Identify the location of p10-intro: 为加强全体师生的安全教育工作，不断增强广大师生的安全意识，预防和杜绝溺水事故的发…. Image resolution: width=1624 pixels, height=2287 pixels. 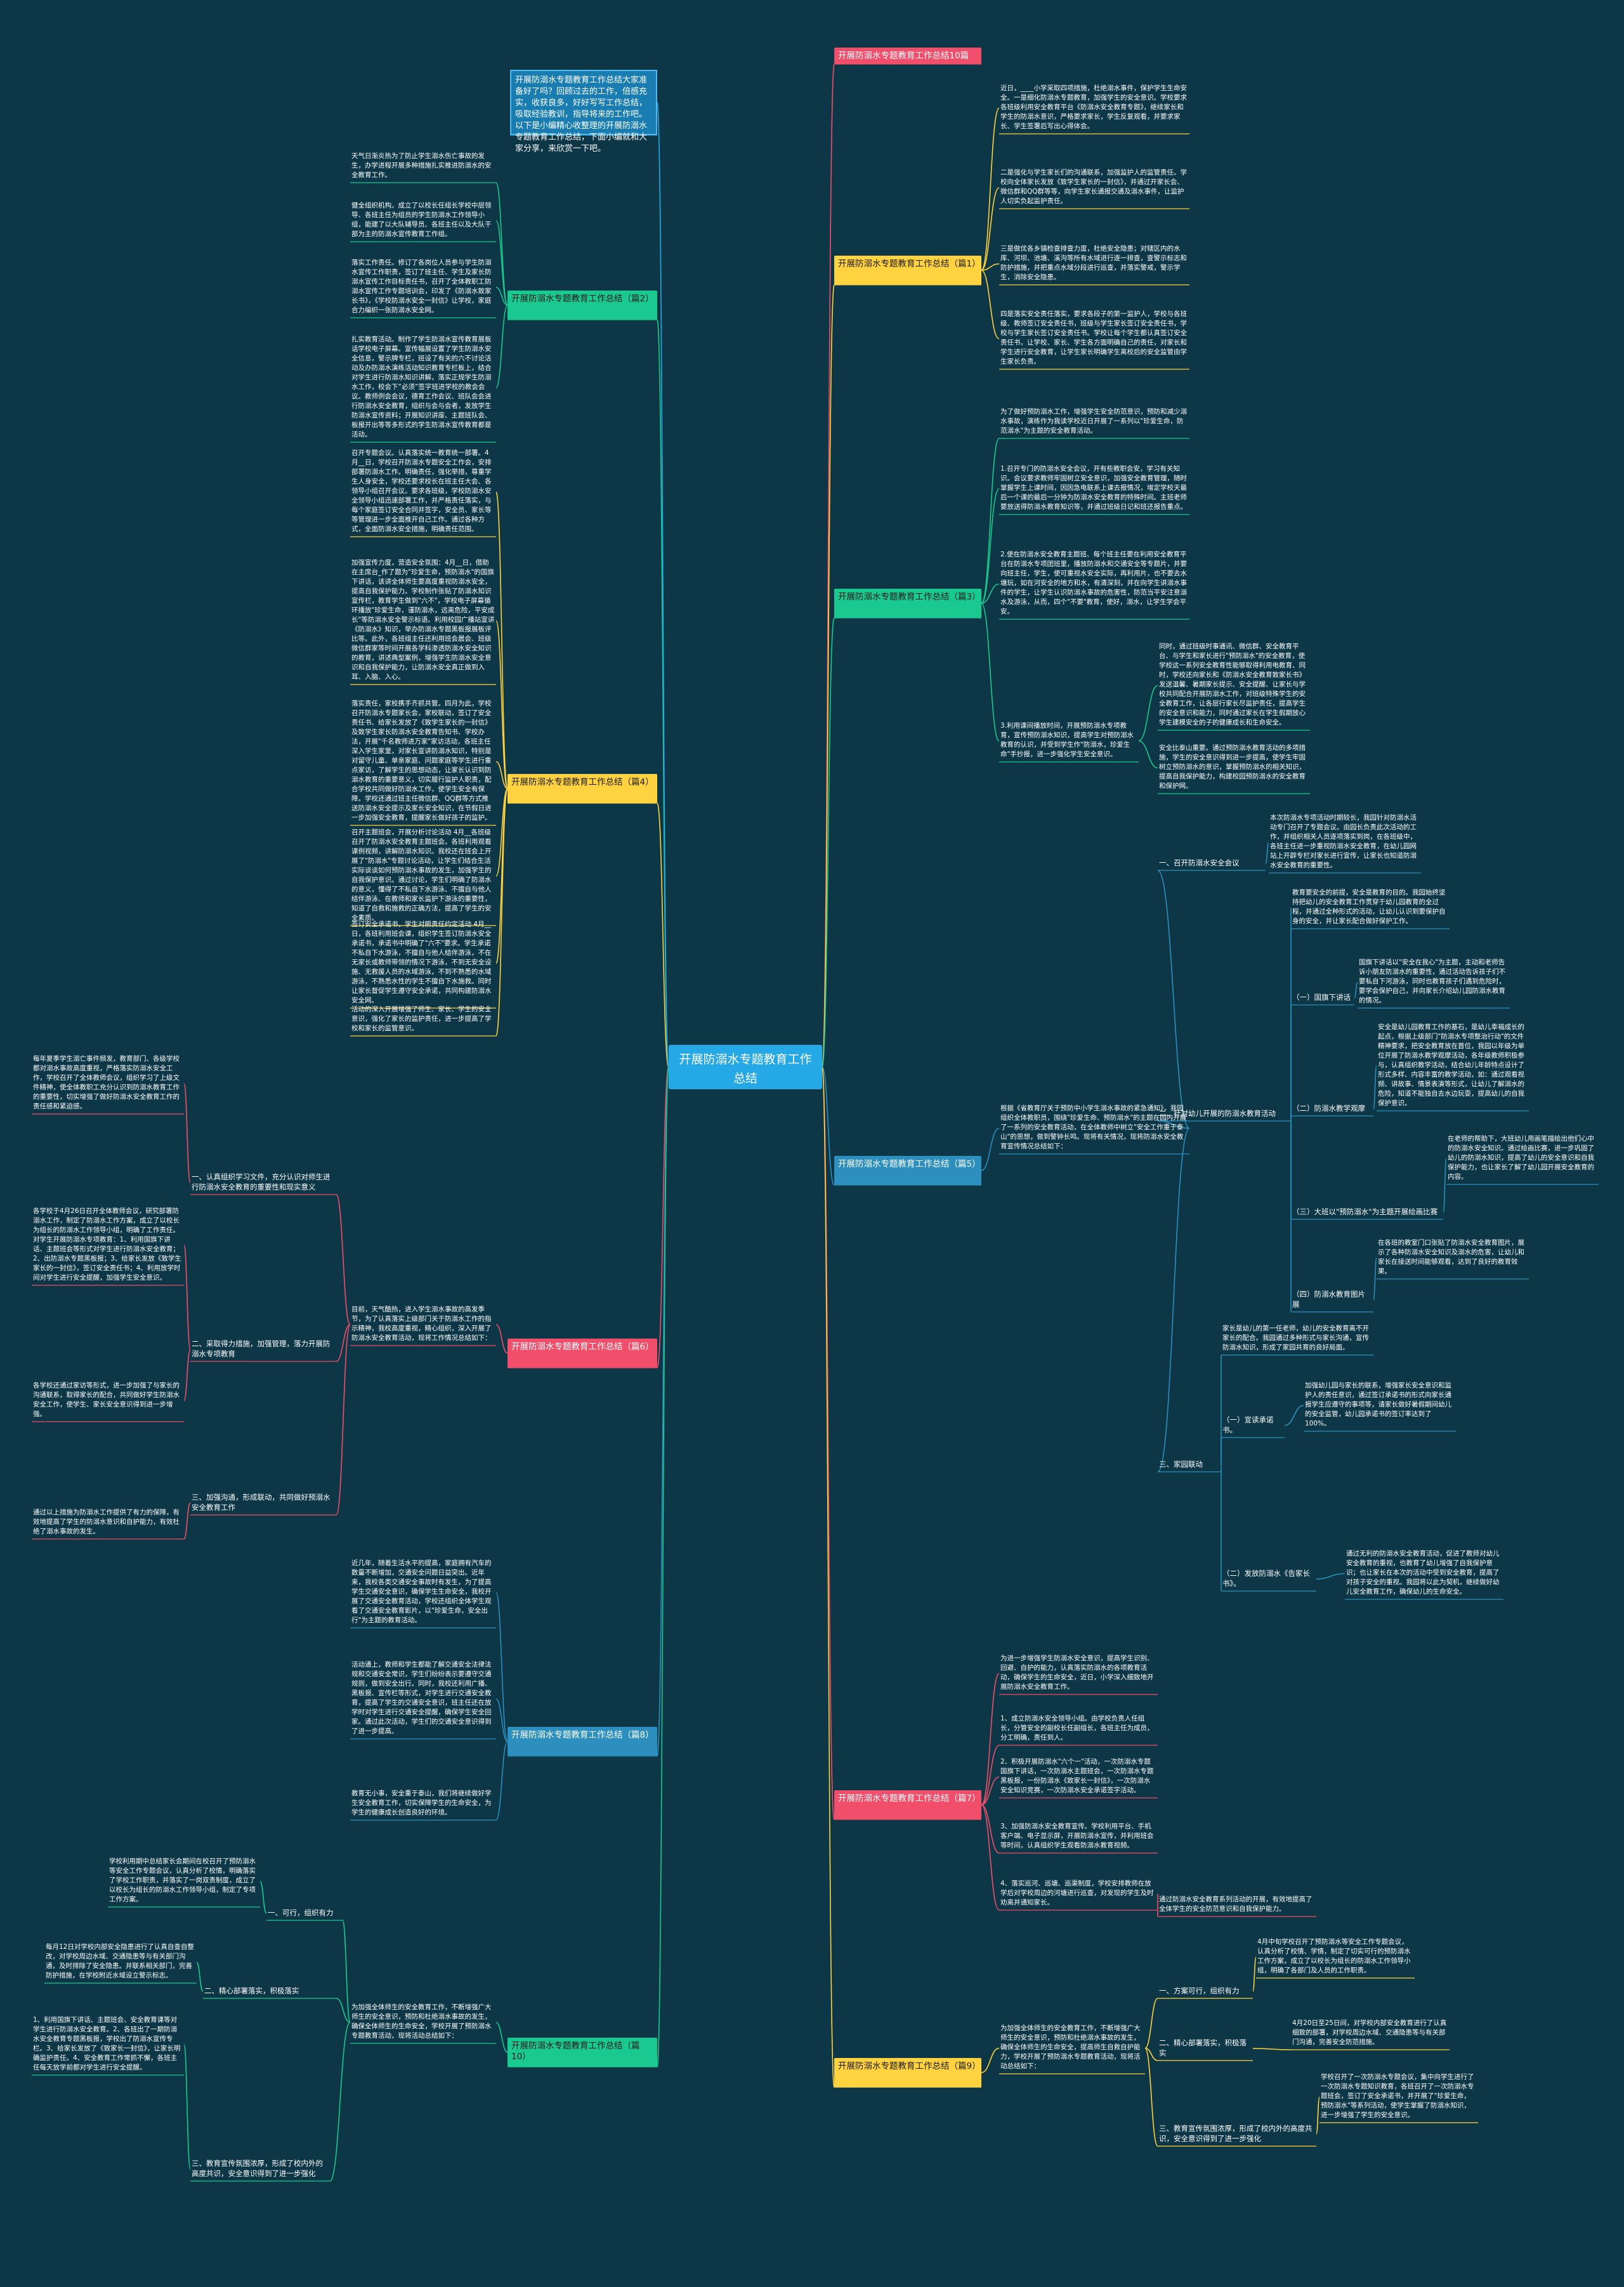
(422, 2021).